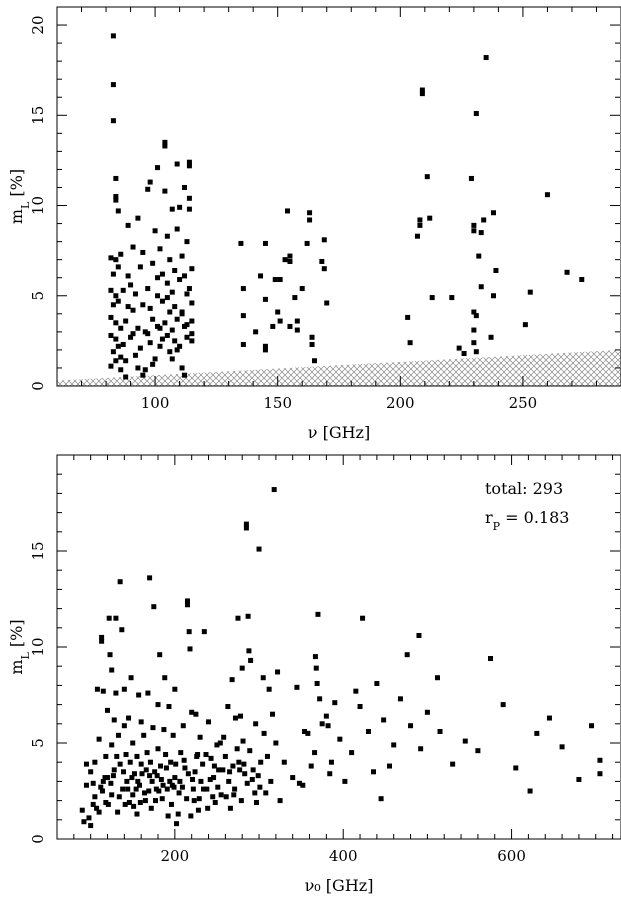  Describe the element at coordinates (343, 856) in the screenshot. I see `x-tick-label: 400` at that location.